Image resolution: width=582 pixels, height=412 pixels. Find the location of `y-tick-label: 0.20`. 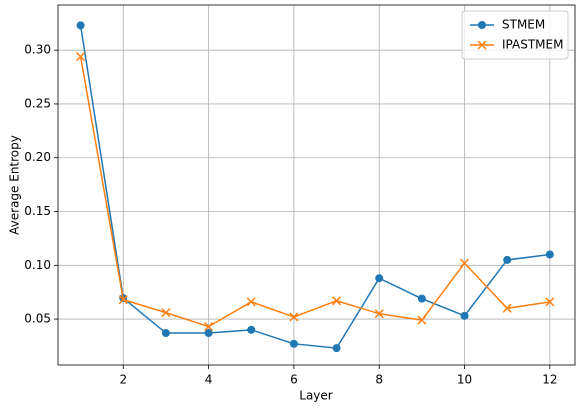

y-tick-label: 0.20 is located at coordinates (37, 157).